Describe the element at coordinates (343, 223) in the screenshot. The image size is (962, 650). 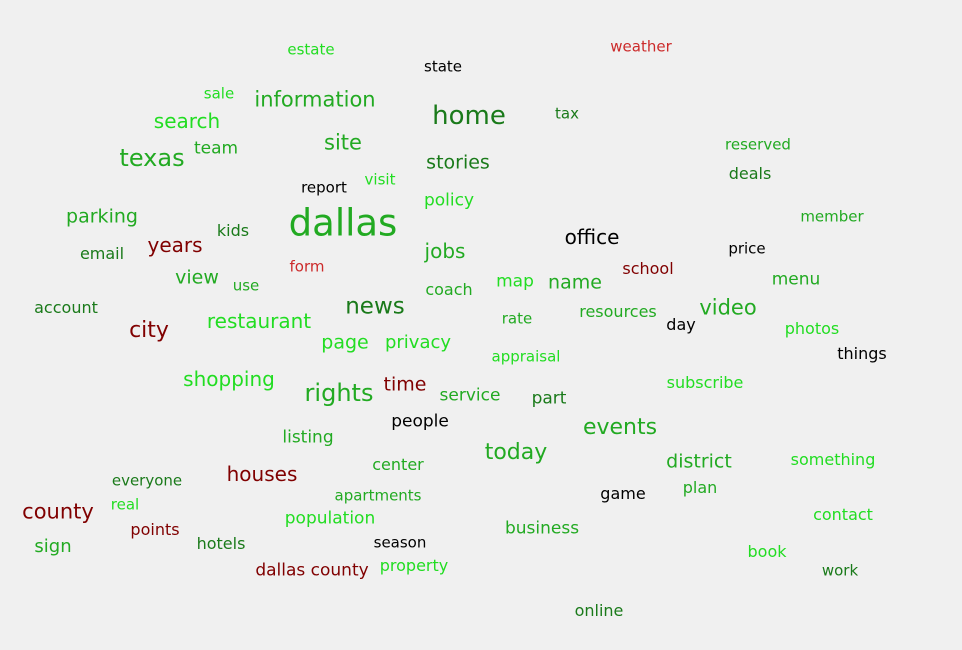
I see `word-dallas: dallas` at that location.